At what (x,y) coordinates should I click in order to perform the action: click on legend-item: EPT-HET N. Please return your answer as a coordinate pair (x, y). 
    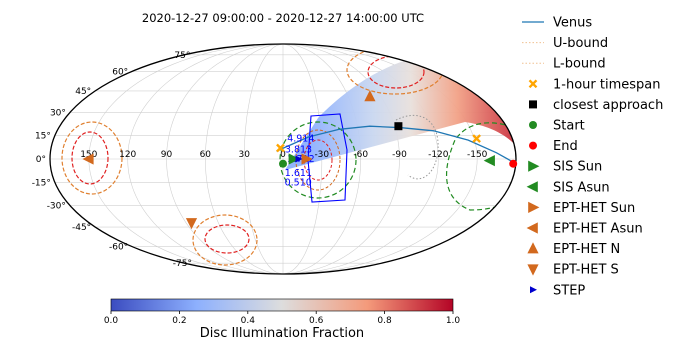
    Looking at the image, I should click on (573, 249).